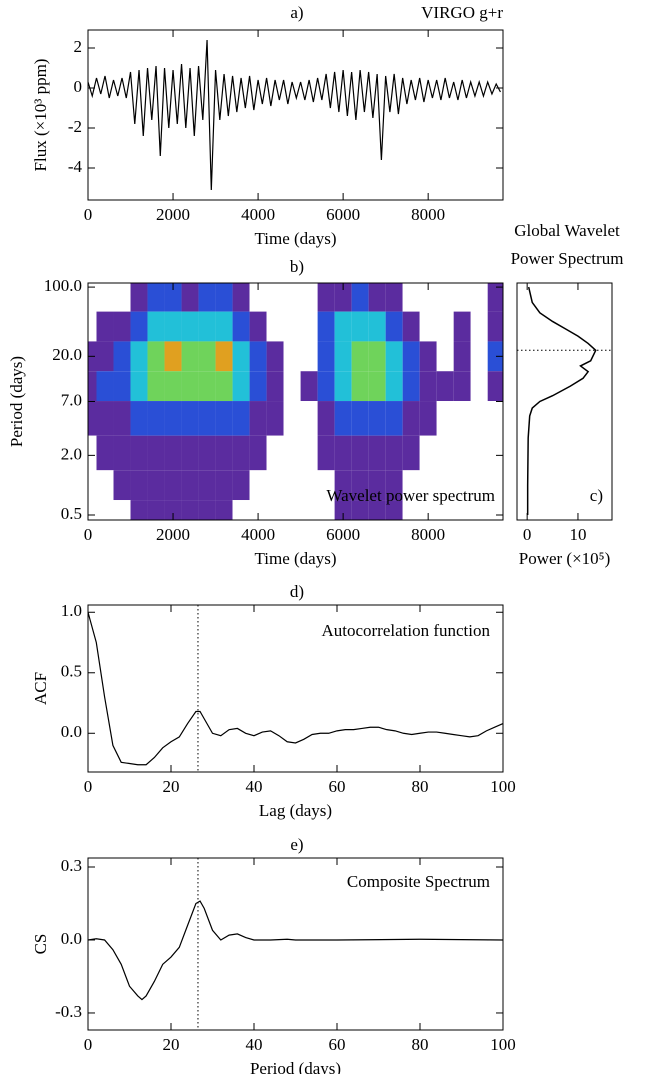 Image resolution: width=652 pixels, height=1074 pixels. I want to click on x-tick-label: 2000, so click(173, 214).